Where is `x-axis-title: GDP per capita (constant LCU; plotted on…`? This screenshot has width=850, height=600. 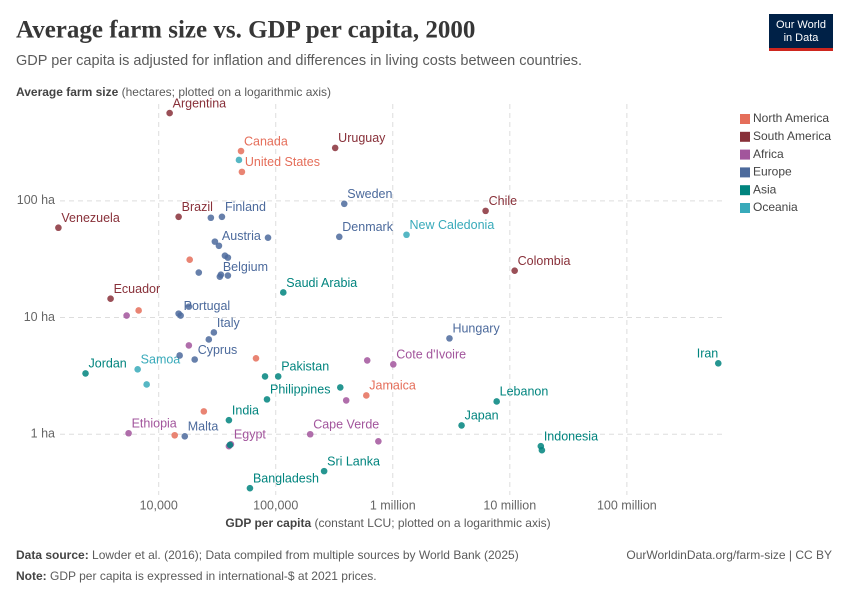 x-axis-title: GDP per capita (constant LCU; plotted on… is located at coordinates (387, 523).